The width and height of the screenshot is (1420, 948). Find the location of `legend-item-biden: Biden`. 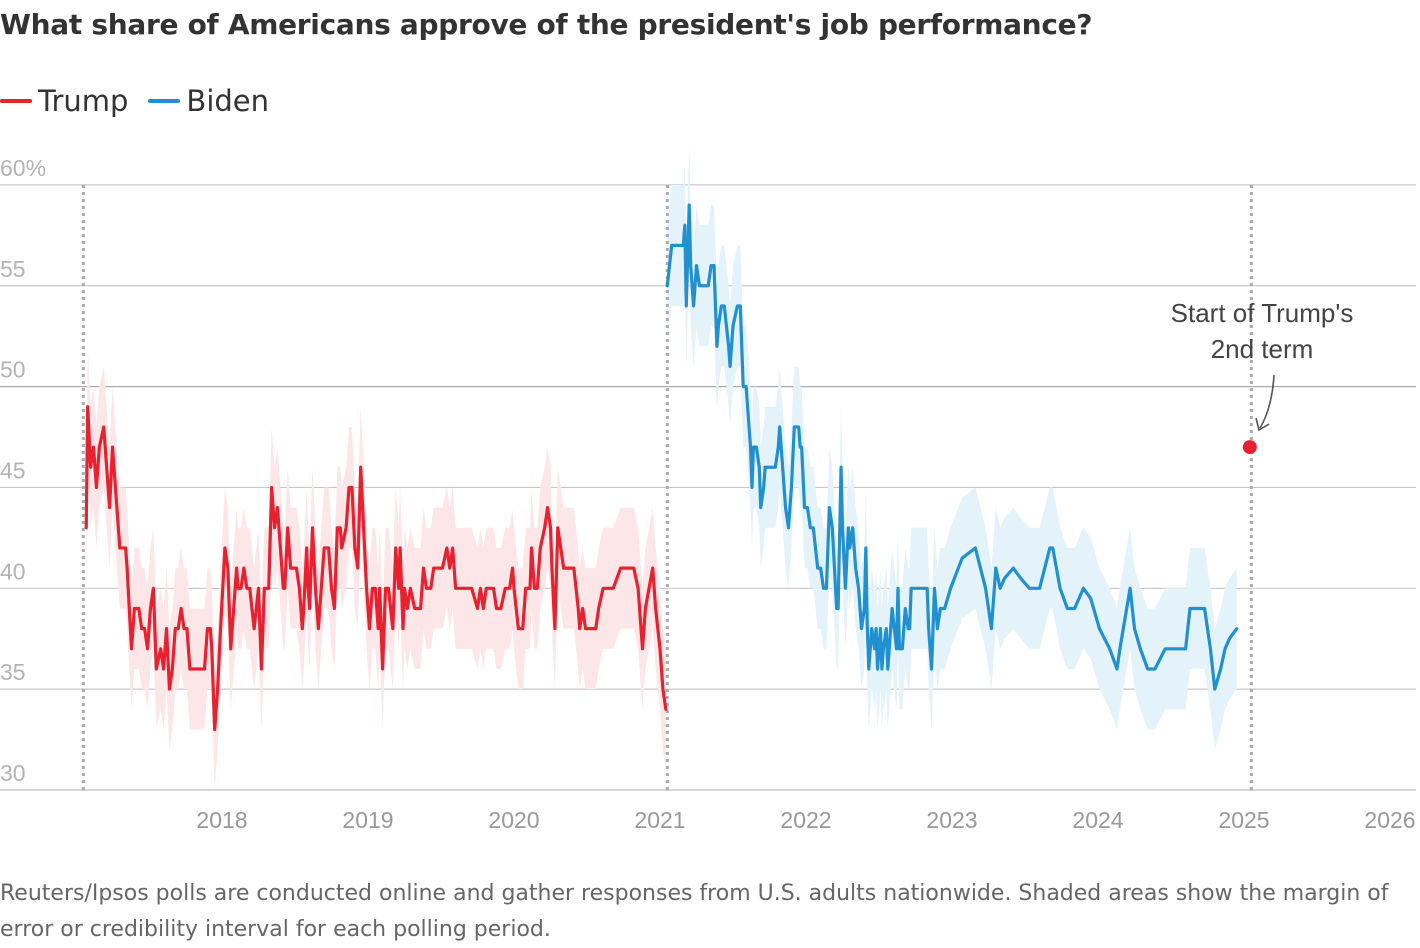

legend-item-biden: Biden is located at coordinates (208, 101).